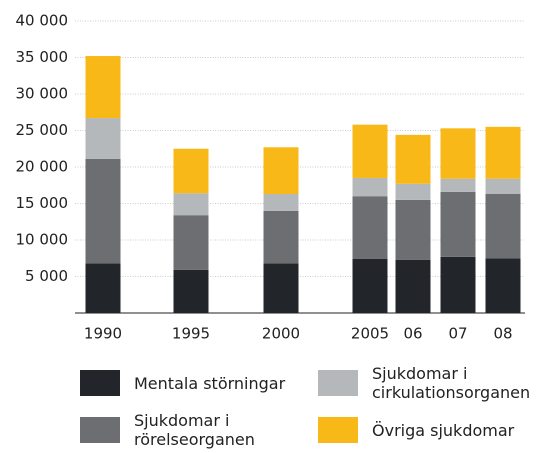  I want to click on y-tick-label: 15 000, so click(42, 203).